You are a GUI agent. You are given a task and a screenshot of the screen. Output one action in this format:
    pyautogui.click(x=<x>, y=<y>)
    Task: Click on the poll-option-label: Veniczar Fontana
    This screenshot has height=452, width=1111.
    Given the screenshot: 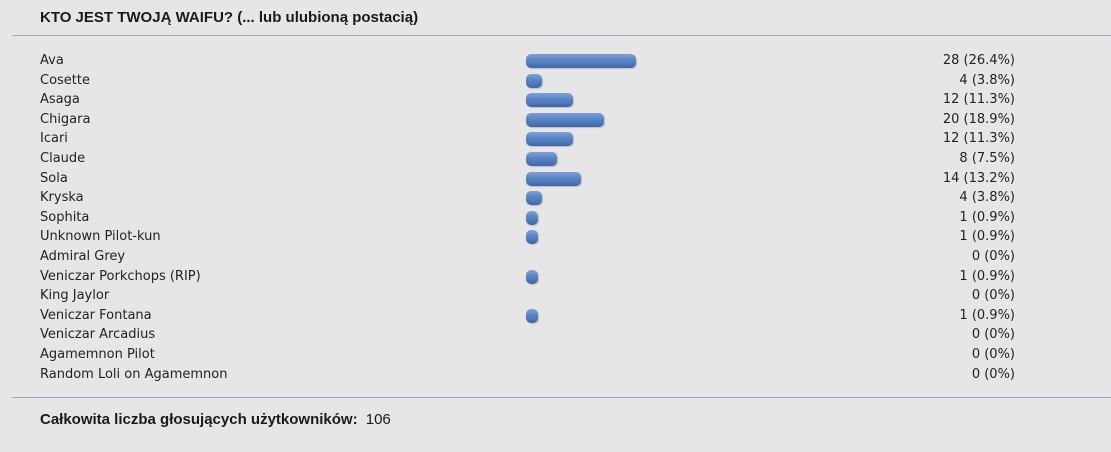 What is the action you would take?
    pyautogui.click(x=96, y=315)
    